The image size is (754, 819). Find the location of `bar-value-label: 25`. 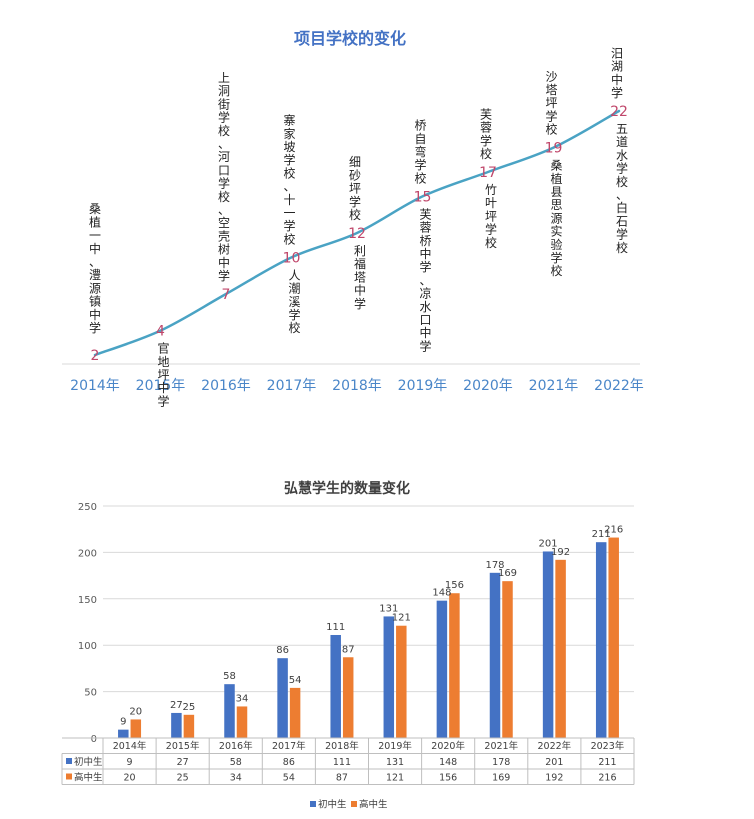

bar-value-label: 25 is located at coordinates (189, 707).